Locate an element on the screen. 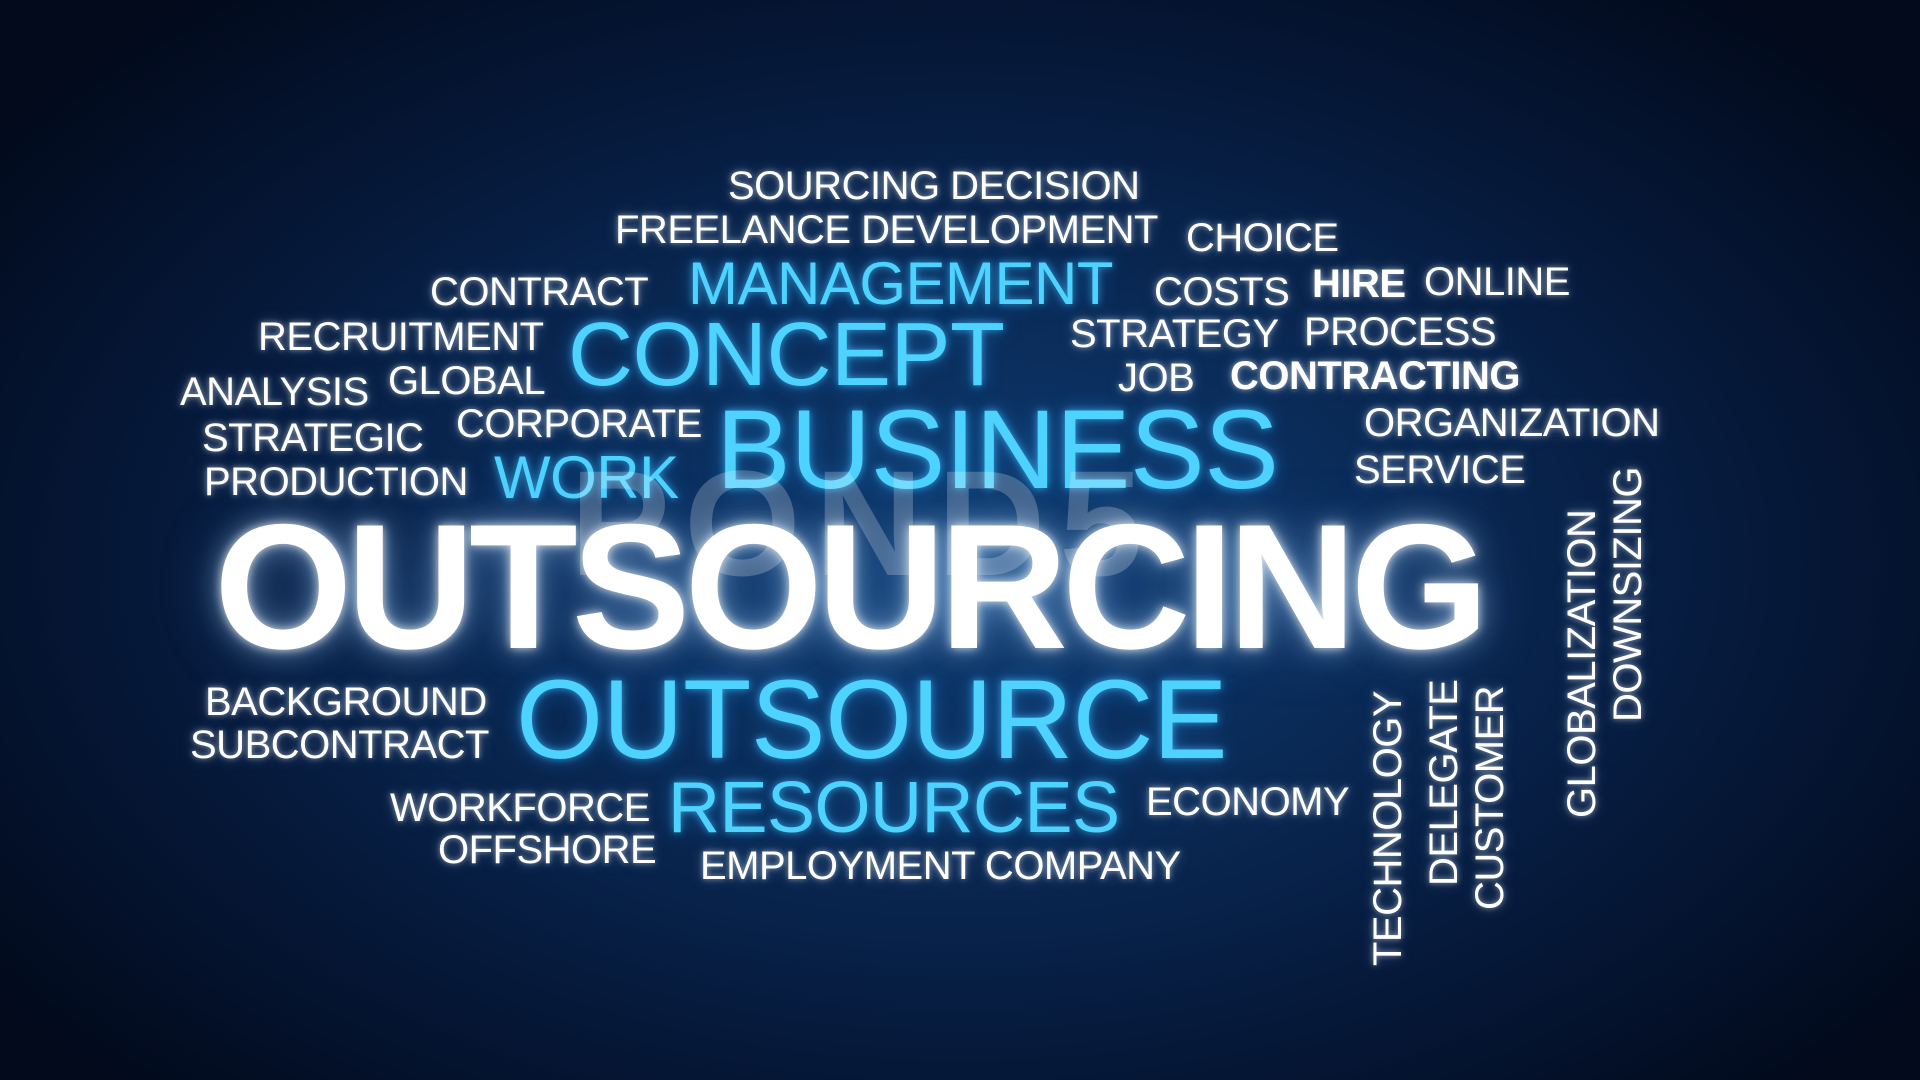  word-work: WORK is located at coordinates (586, 477).